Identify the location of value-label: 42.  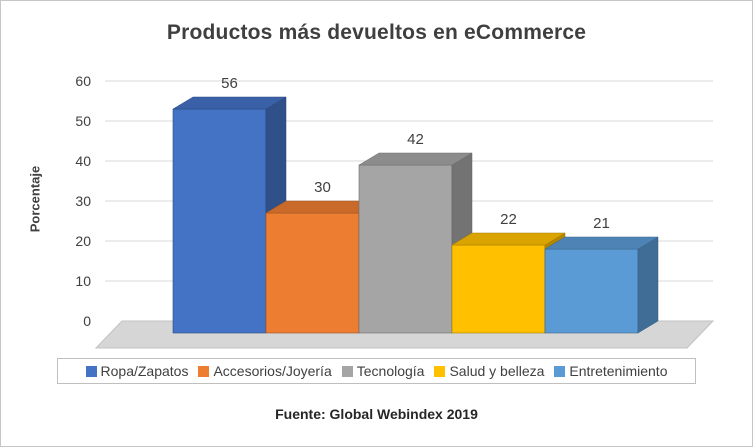
(415, 139).